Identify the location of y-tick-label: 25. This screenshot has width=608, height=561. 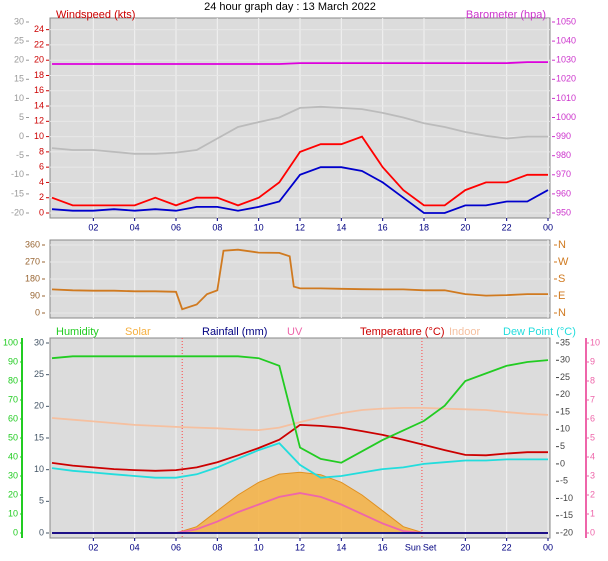
(19, 40).